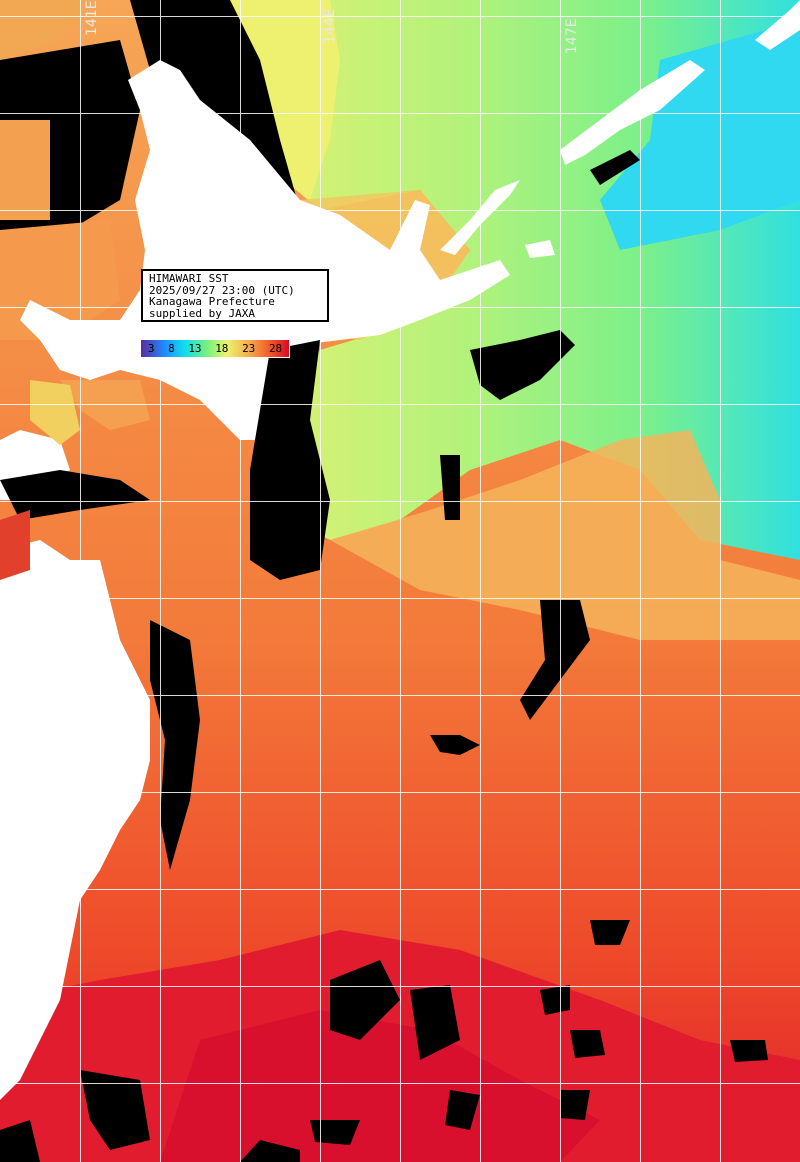 The image size is (800, 1162). What do you see at coordinates (151, 348) in the screenshot?
I see `legend-tick: 3` at bounding box center [151, 348].